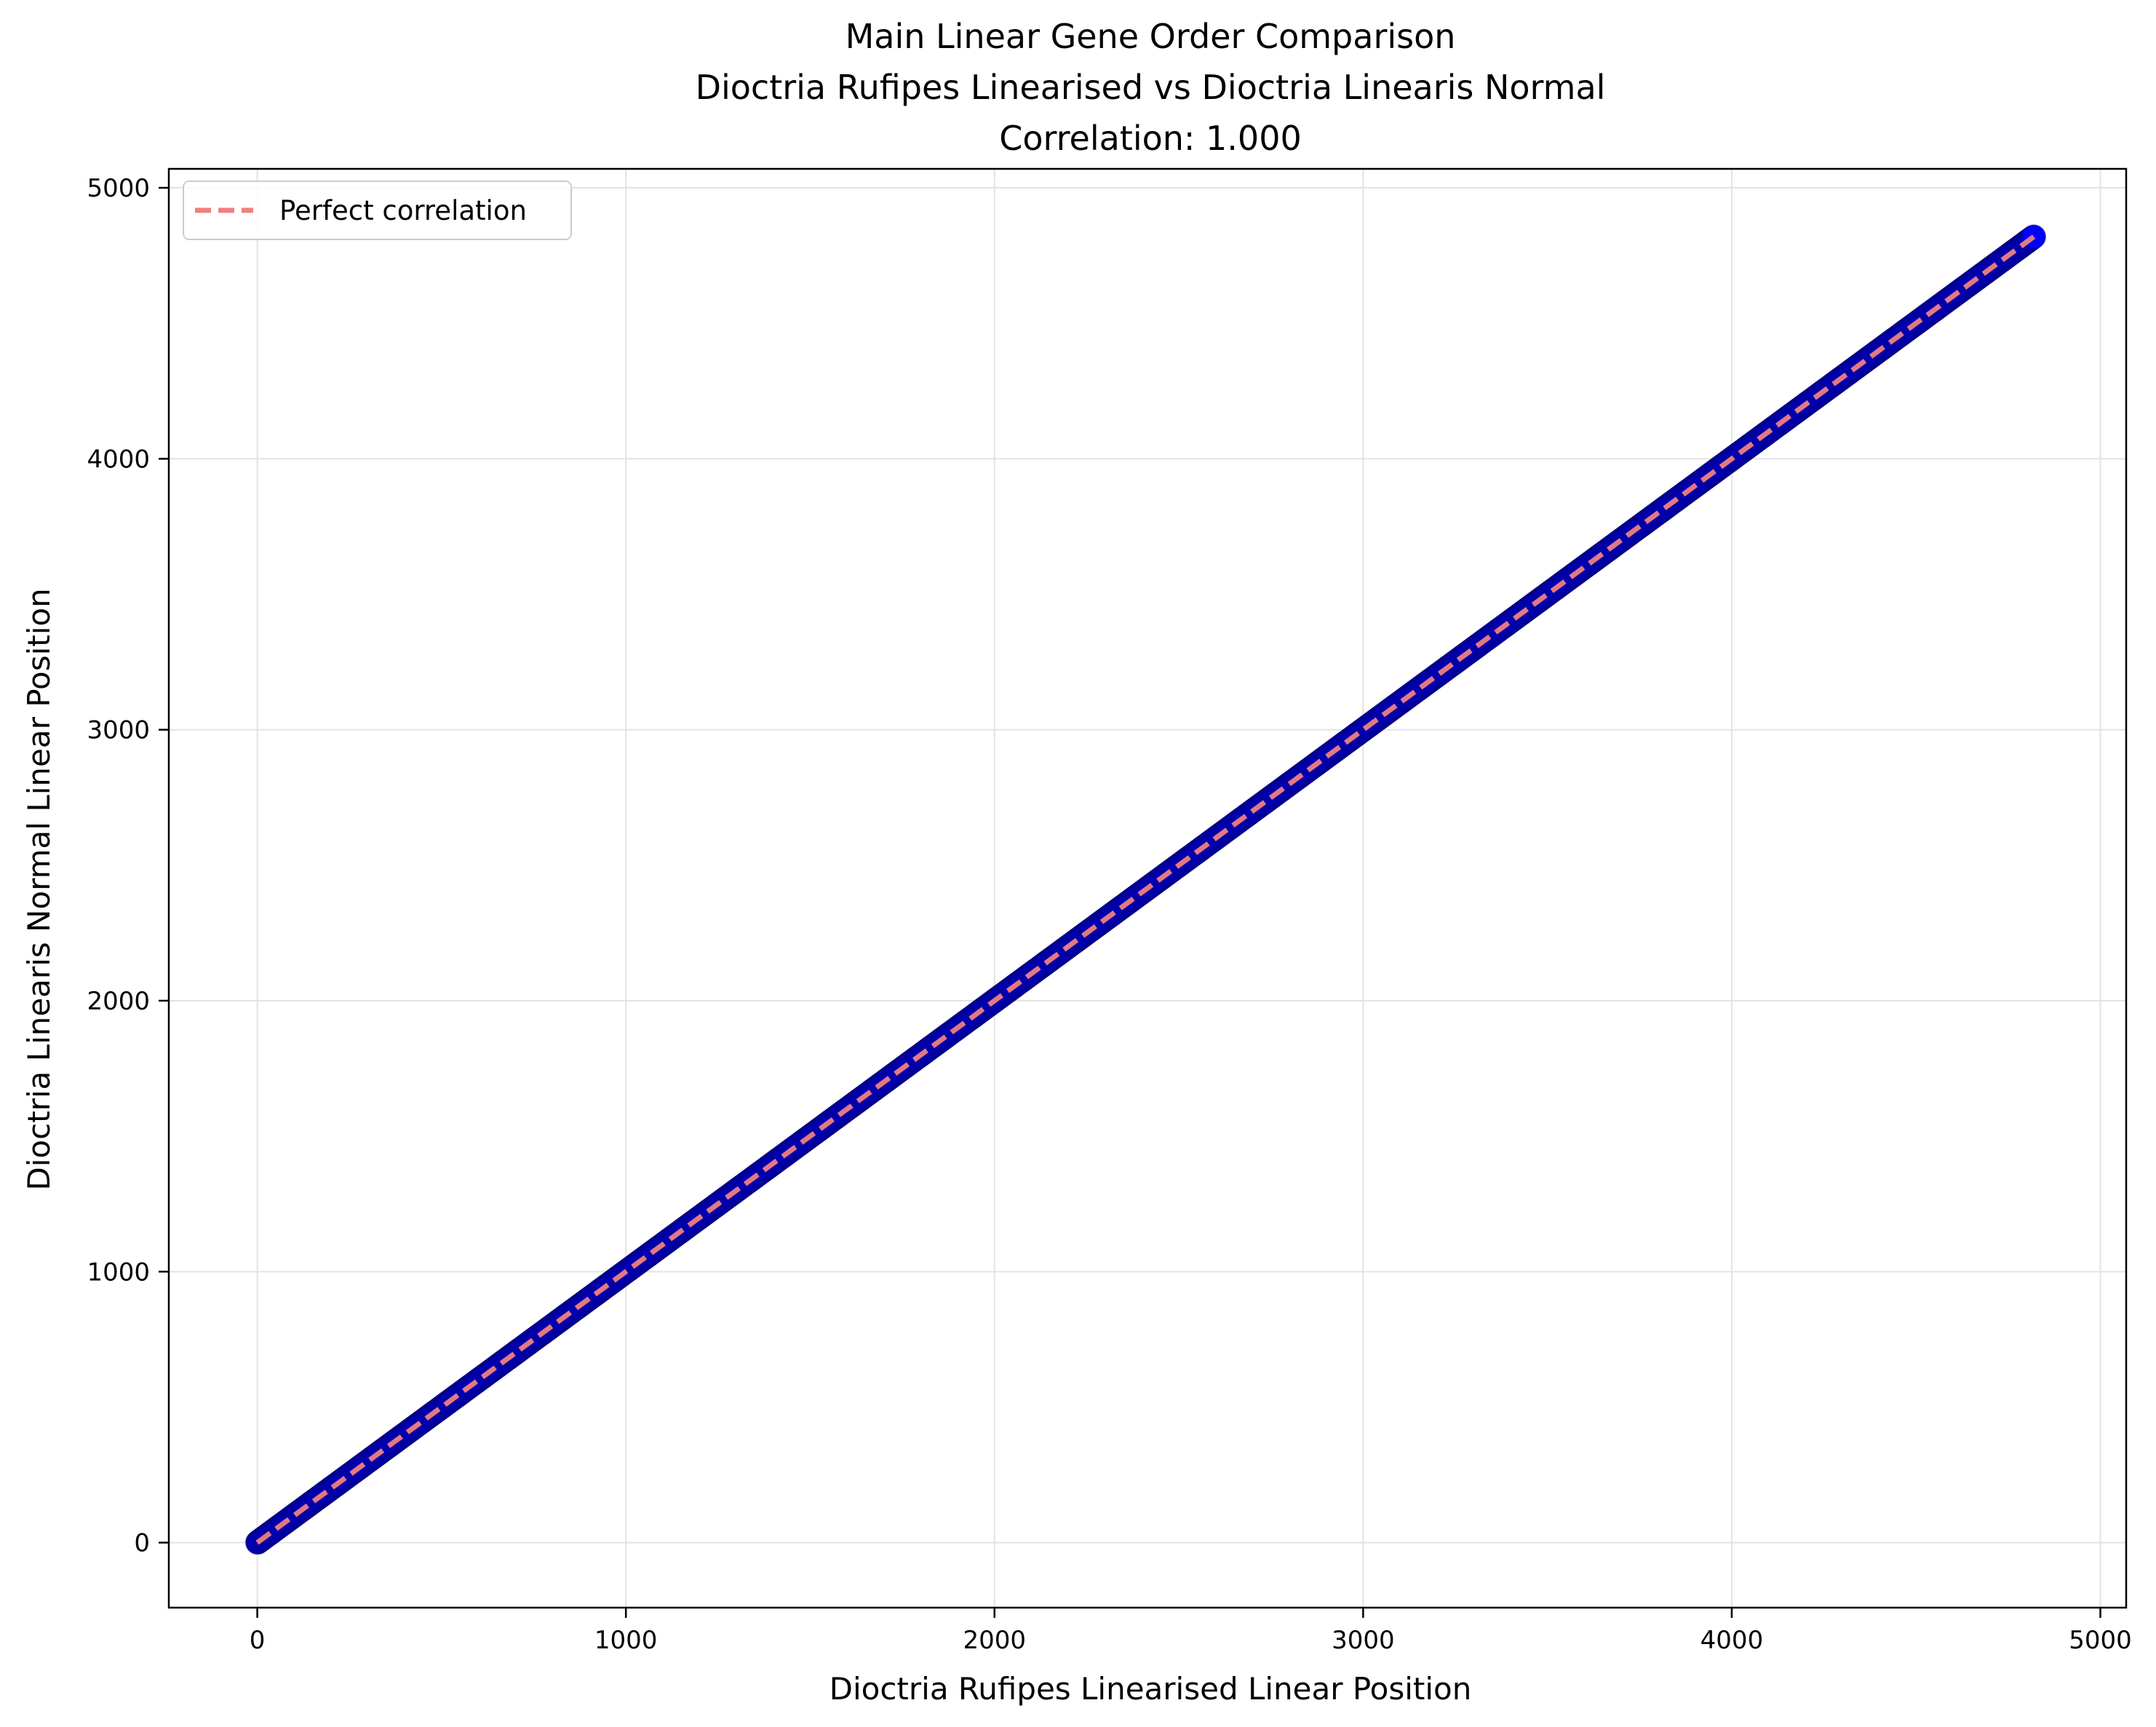  What do you see at coordinates (1364, 1640) in the screenshot?
I see `x-tick-label: 3000` at bounding box center [1364, 1640].